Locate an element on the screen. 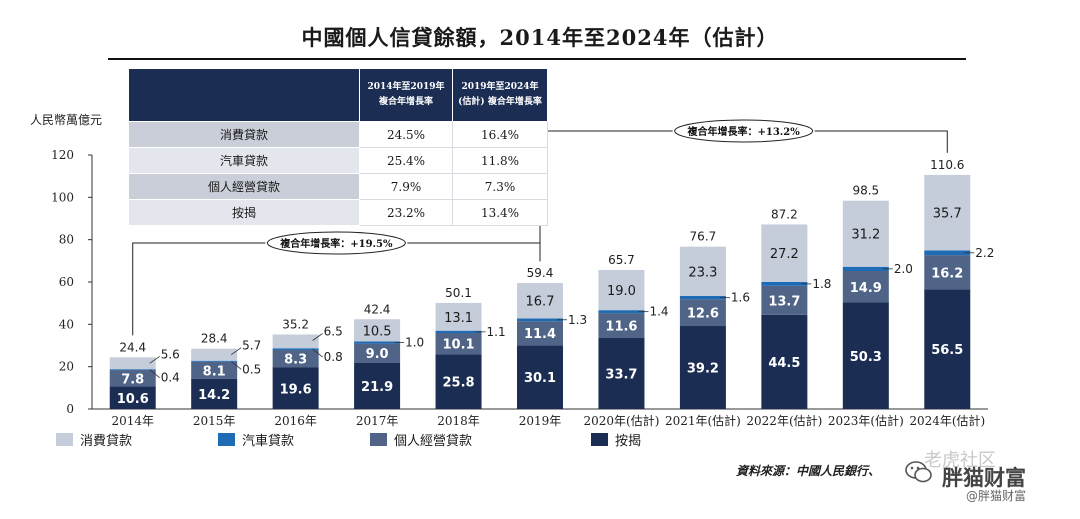  value-label-mortgage: 14.2 is located at coordinates (214, 395).